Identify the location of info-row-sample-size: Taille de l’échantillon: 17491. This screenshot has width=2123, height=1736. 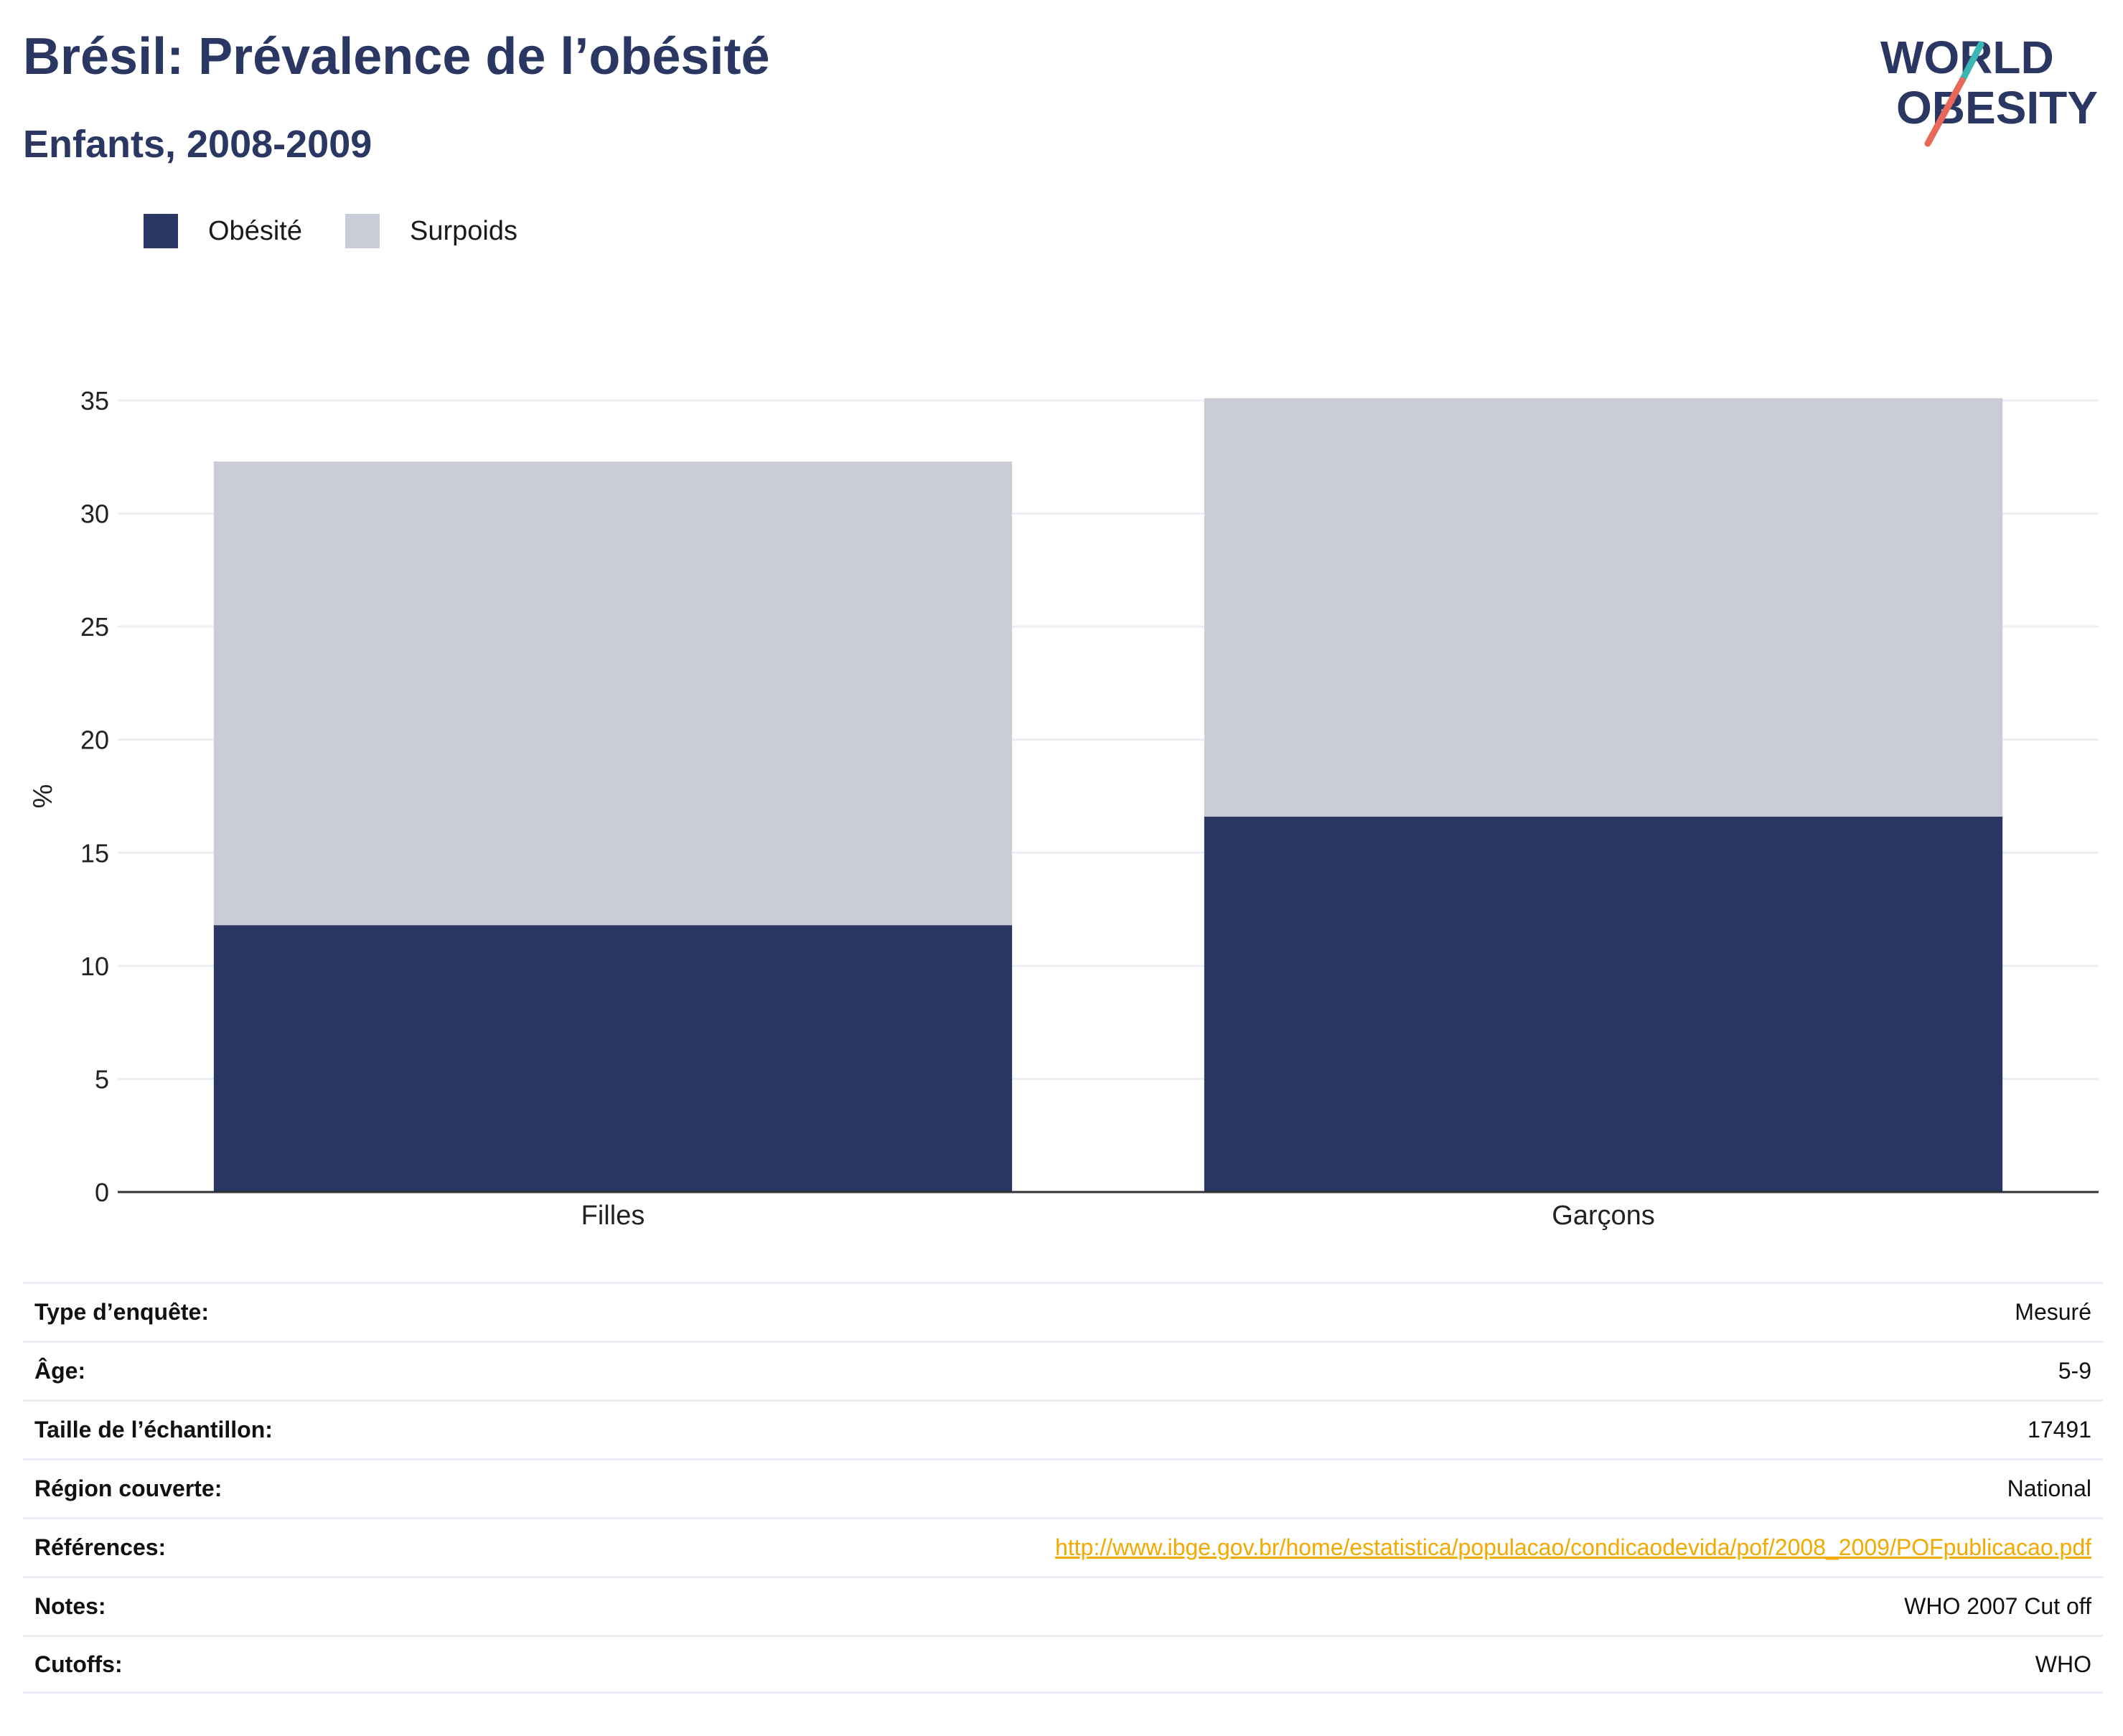
(1063, 1428).